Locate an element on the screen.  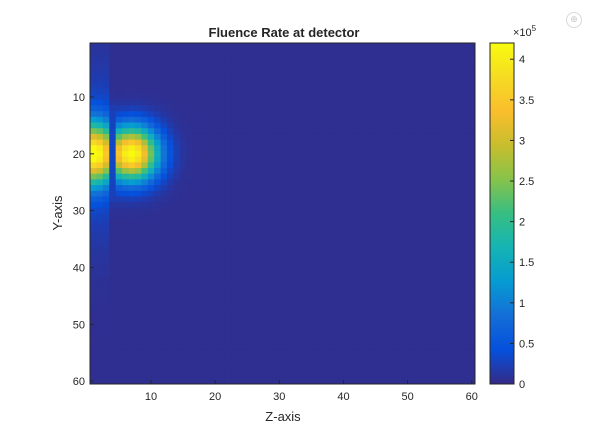
colorbar-tick-label: 1.5 is located at coordinates (526, 263).